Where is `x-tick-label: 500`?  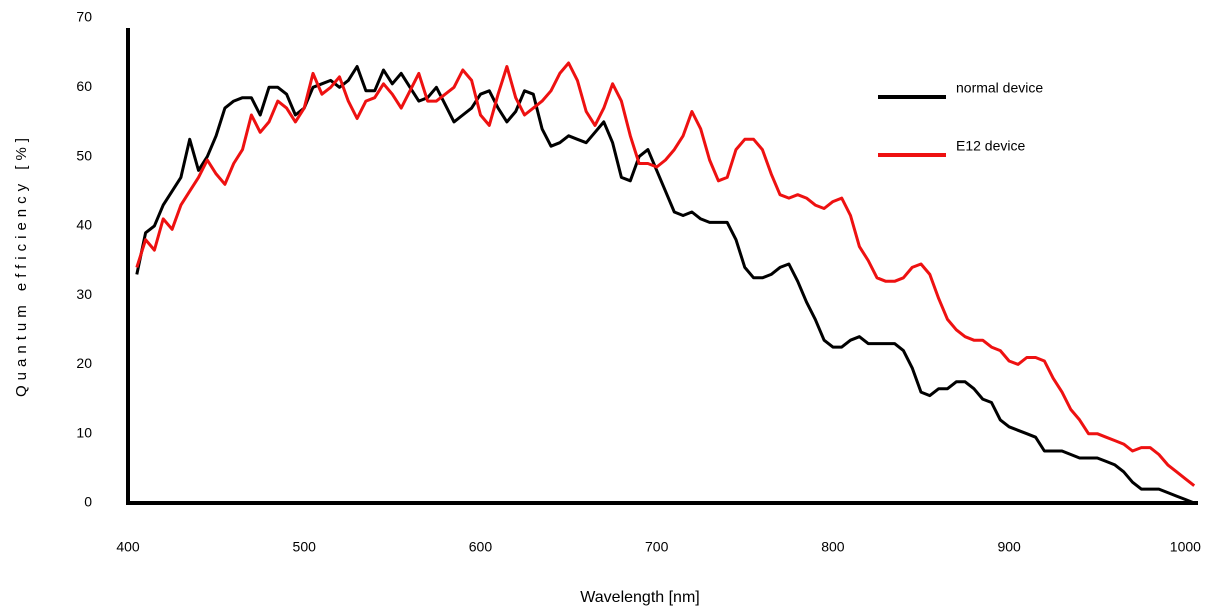
x-tick-label: 500 is located at coordinates (305, 547).